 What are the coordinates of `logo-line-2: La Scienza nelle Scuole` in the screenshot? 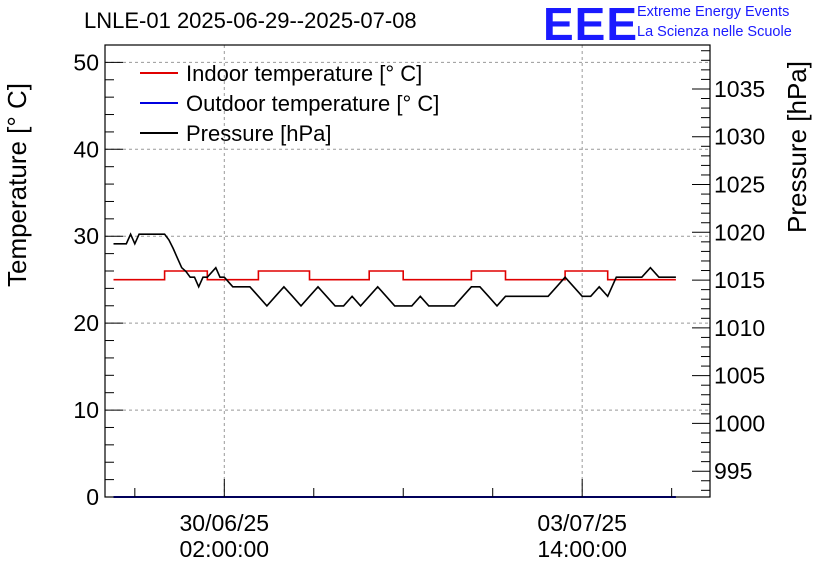 It's located at (714, 32).